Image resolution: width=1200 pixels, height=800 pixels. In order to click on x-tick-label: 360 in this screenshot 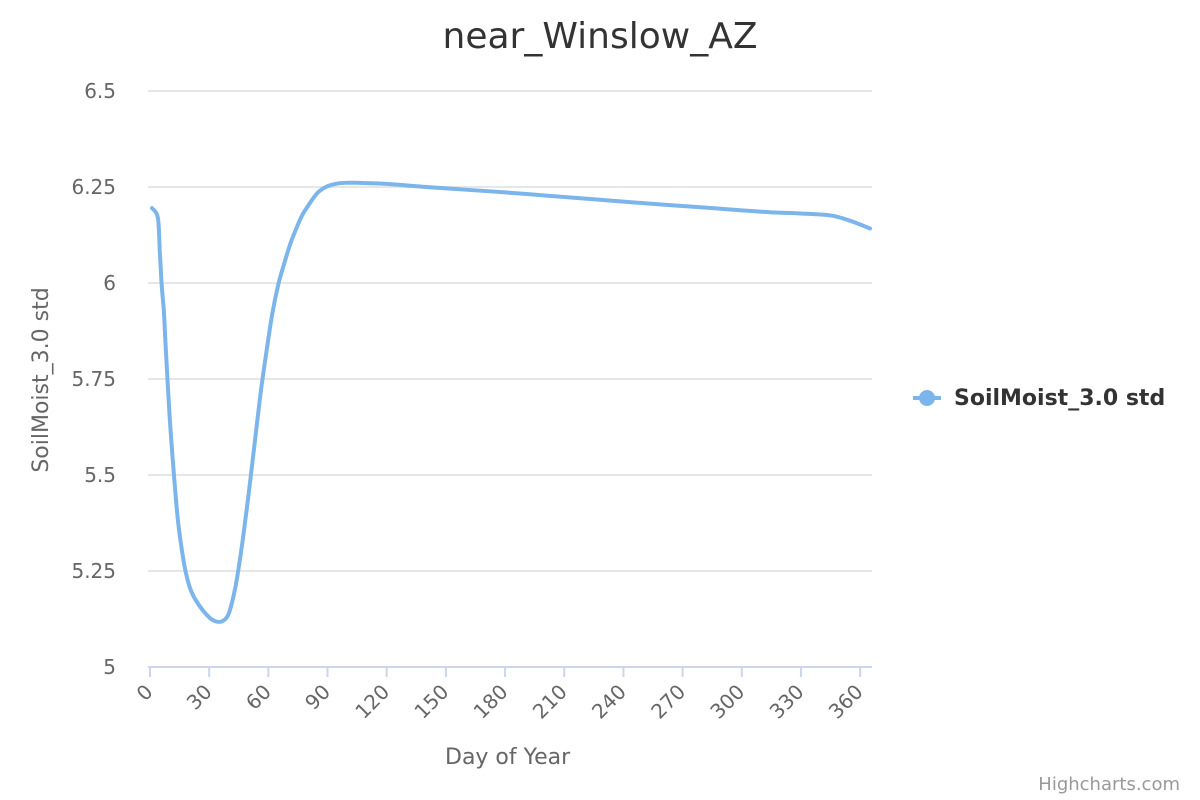, I will do `click(846, 702)`.